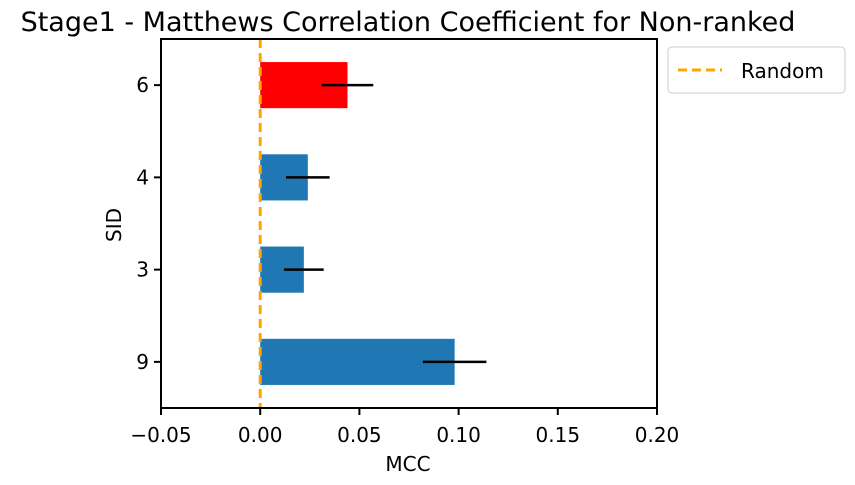 This screenshot has width=855, height=485. I want to click on x-axis-label: MCC, so click(407, 464).